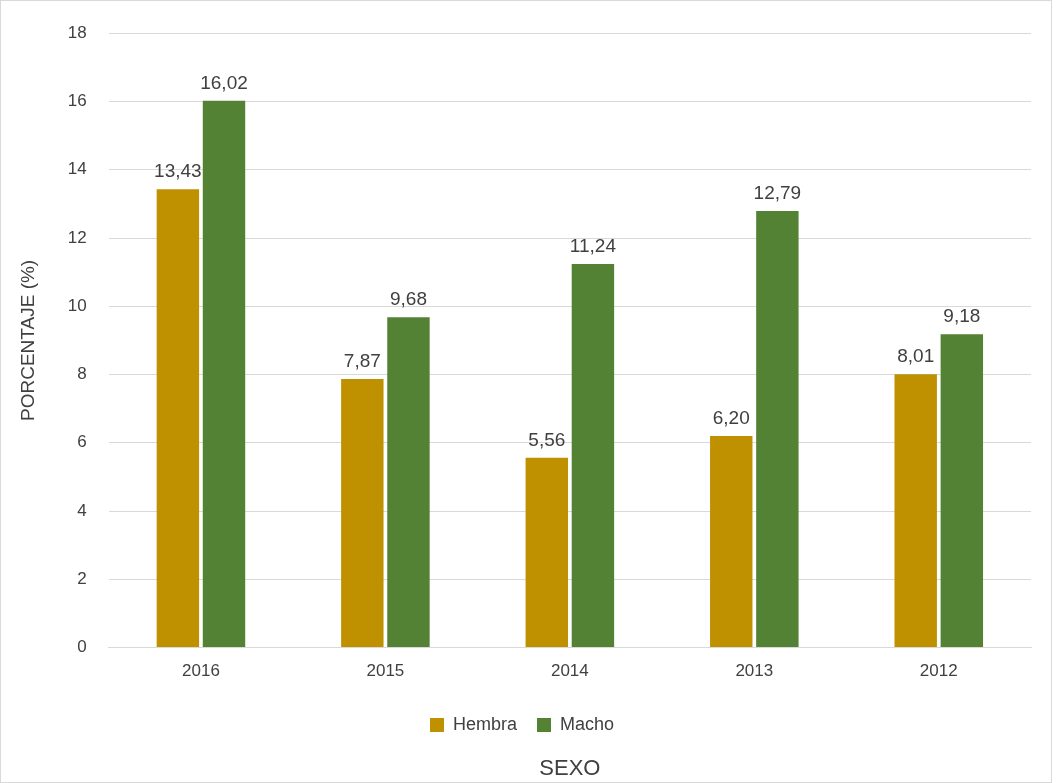 This screenshot has height=783, width=1056. Describe the element at coordinates (731, 417) in the screenshot. I see `data-label: 6,20` at that location.